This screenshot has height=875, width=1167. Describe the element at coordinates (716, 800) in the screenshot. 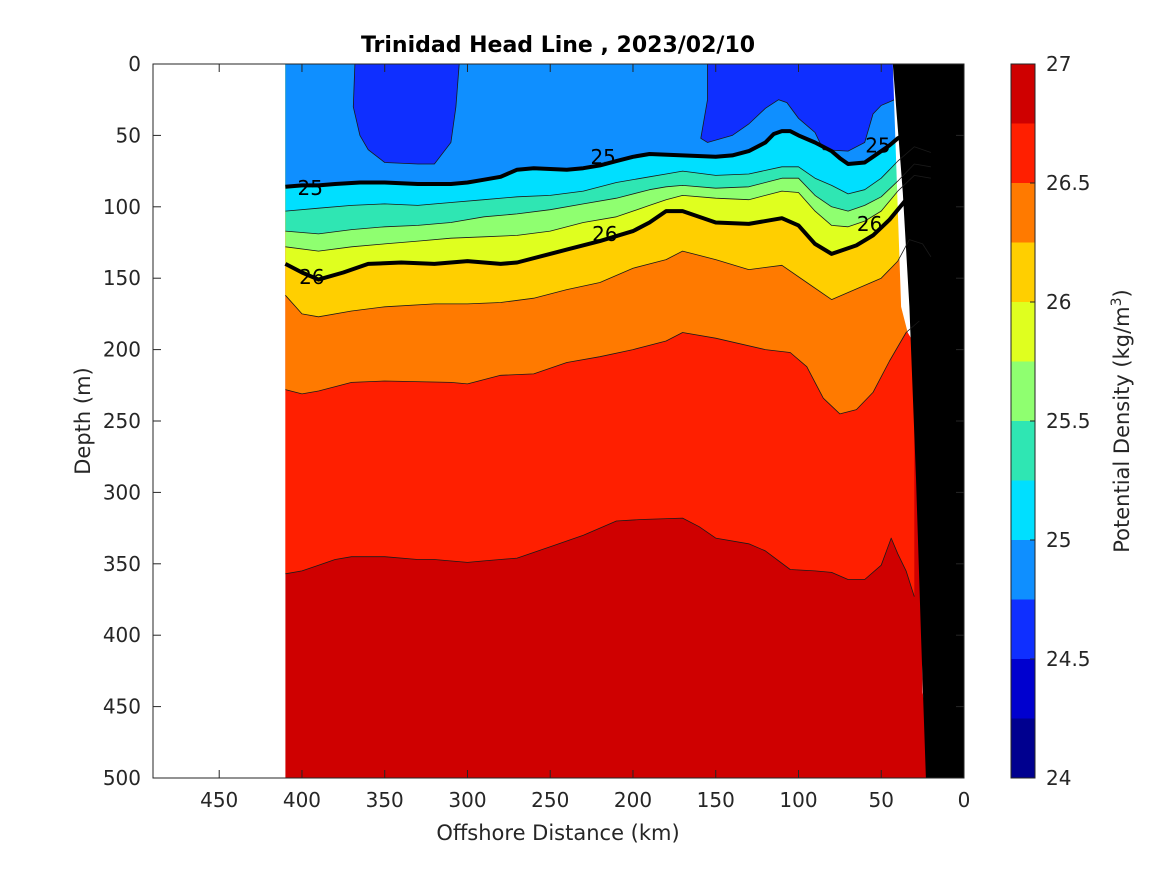

I see `x-tick-label: 150` at that location.